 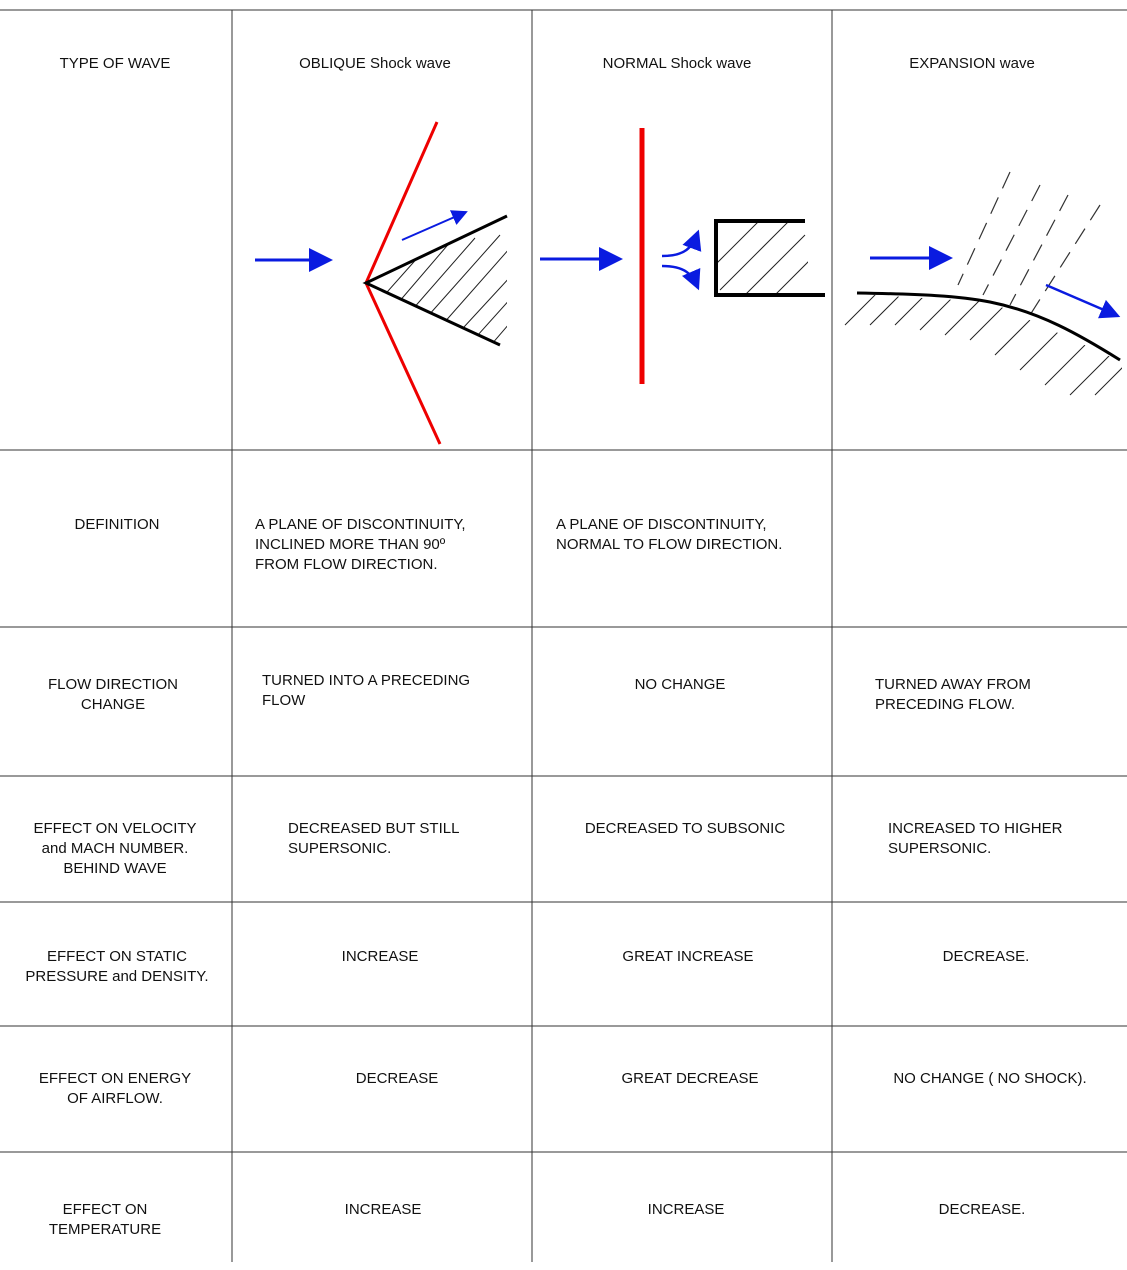 What do you see at coordinates (680, 684) in the screenshot?
I see `cell-text: NO CHANGE` at bounding box center [680, 684].